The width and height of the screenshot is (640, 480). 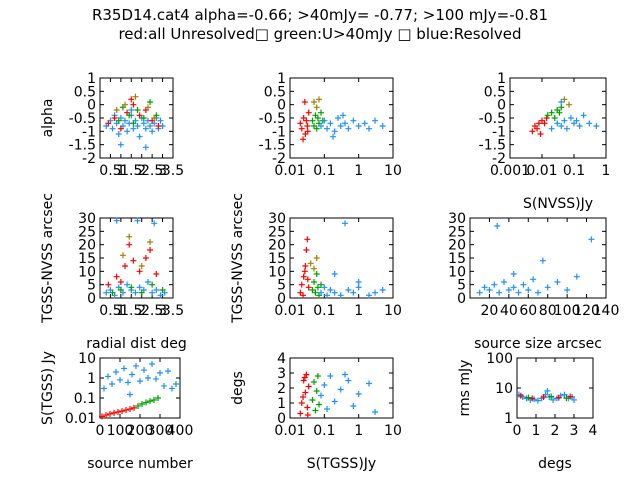 What do you see at coordinates (152, 171) in the screenshot?
I see `x-tick-label: 2.5` at bounding box center [152, 171].